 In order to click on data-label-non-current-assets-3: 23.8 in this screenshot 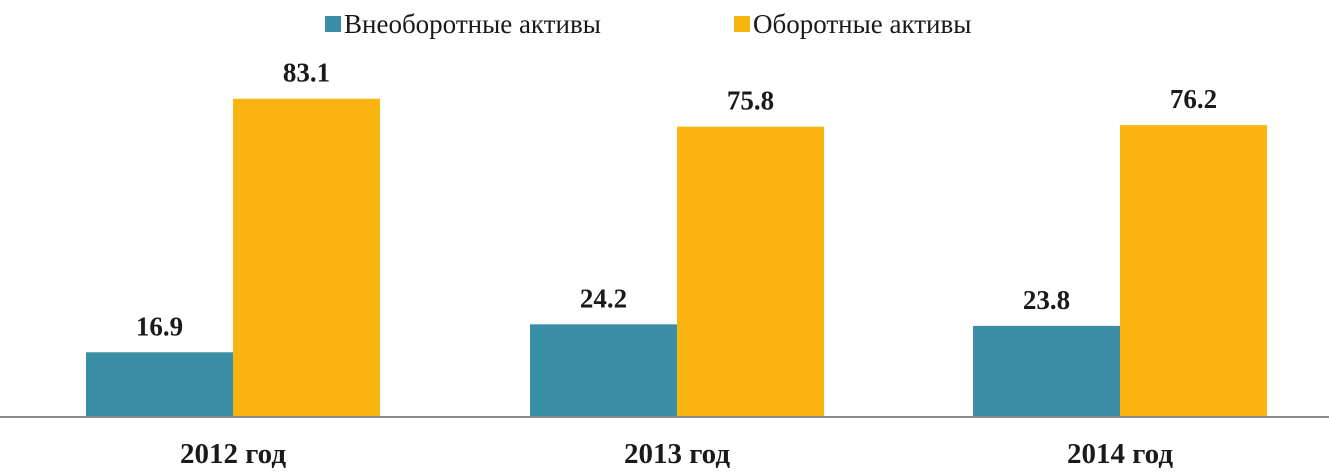, I will do `click(1046, 300)`.